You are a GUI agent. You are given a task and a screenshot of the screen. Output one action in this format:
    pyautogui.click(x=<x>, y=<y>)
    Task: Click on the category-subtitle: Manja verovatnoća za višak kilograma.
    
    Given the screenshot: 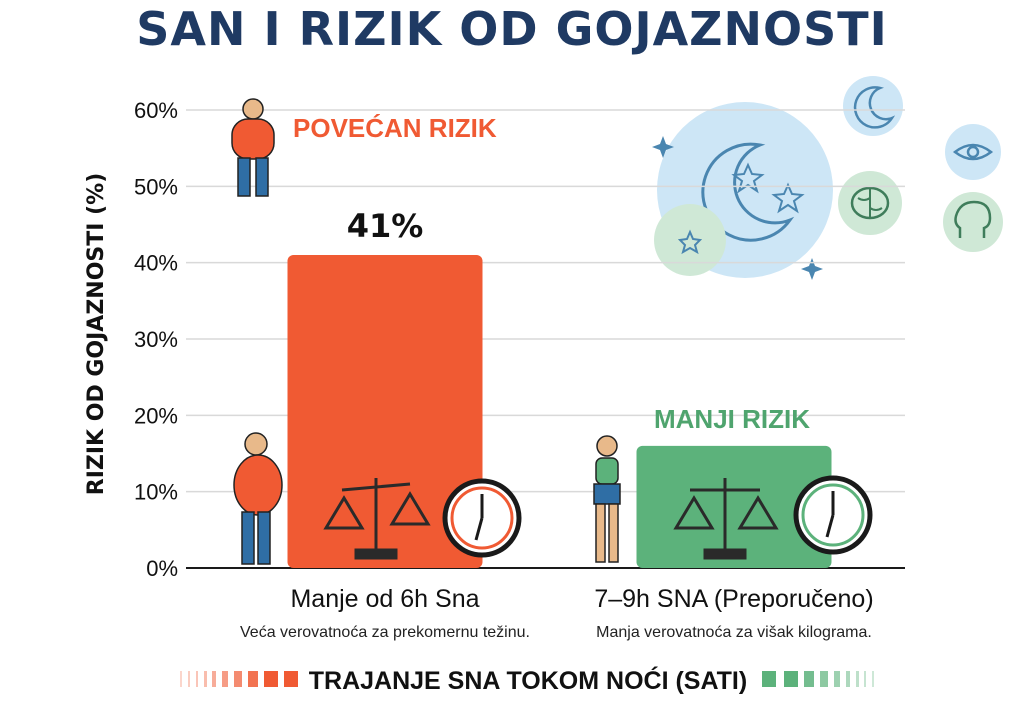 What is the action you would take?
    pyautogui.click(x=734, y=632)
    